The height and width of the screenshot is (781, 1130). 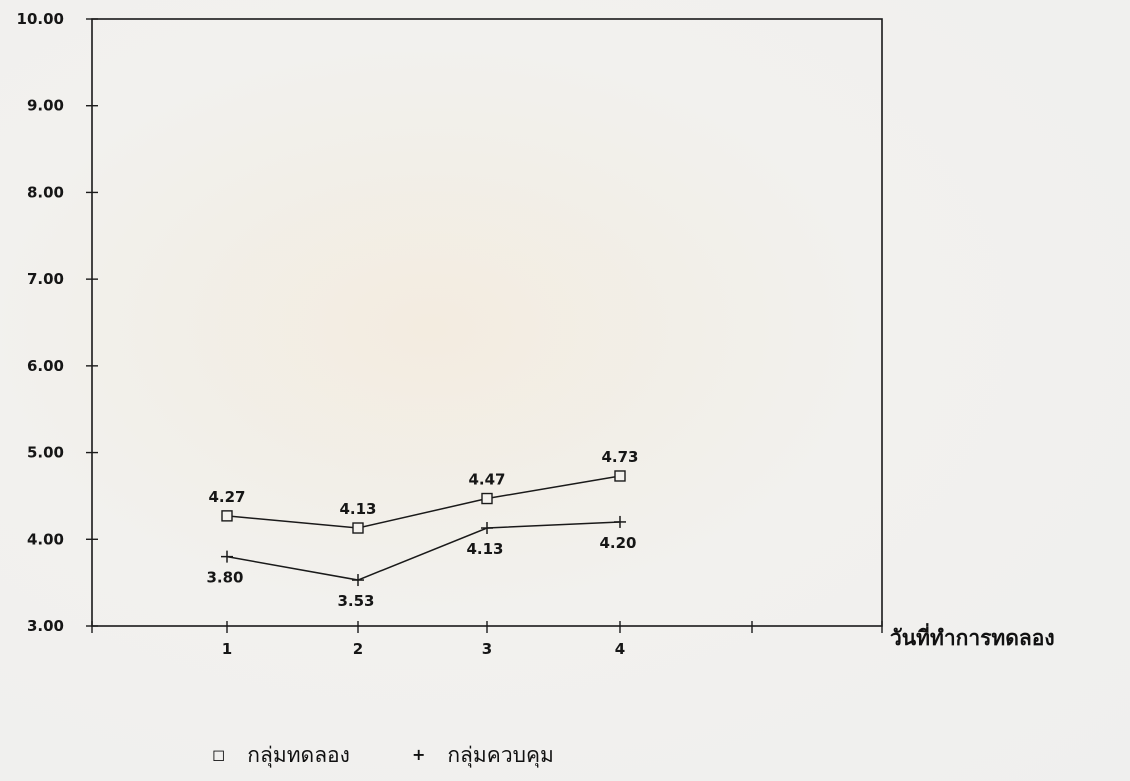 I want to click on data-label: 3.80, so click(x=224, y=578).